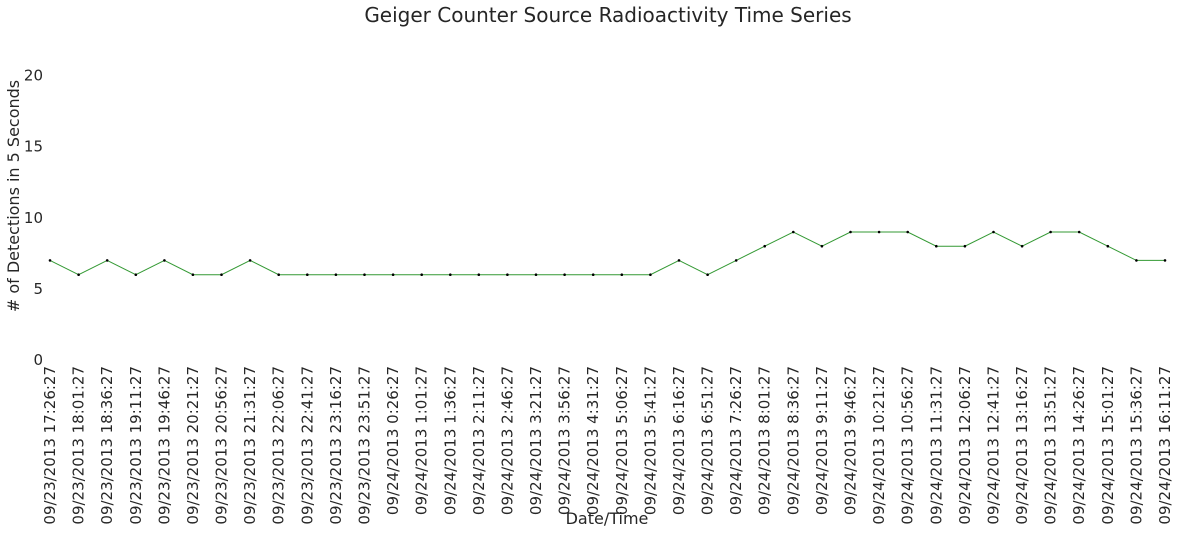 The height and width of the screenshot is (533, 1179). What do you see at coordinates (679, 440) in the screenshot?
I see `x-tick-label: 09/24/2013 6:16:27` at bounding box center [679, 440].